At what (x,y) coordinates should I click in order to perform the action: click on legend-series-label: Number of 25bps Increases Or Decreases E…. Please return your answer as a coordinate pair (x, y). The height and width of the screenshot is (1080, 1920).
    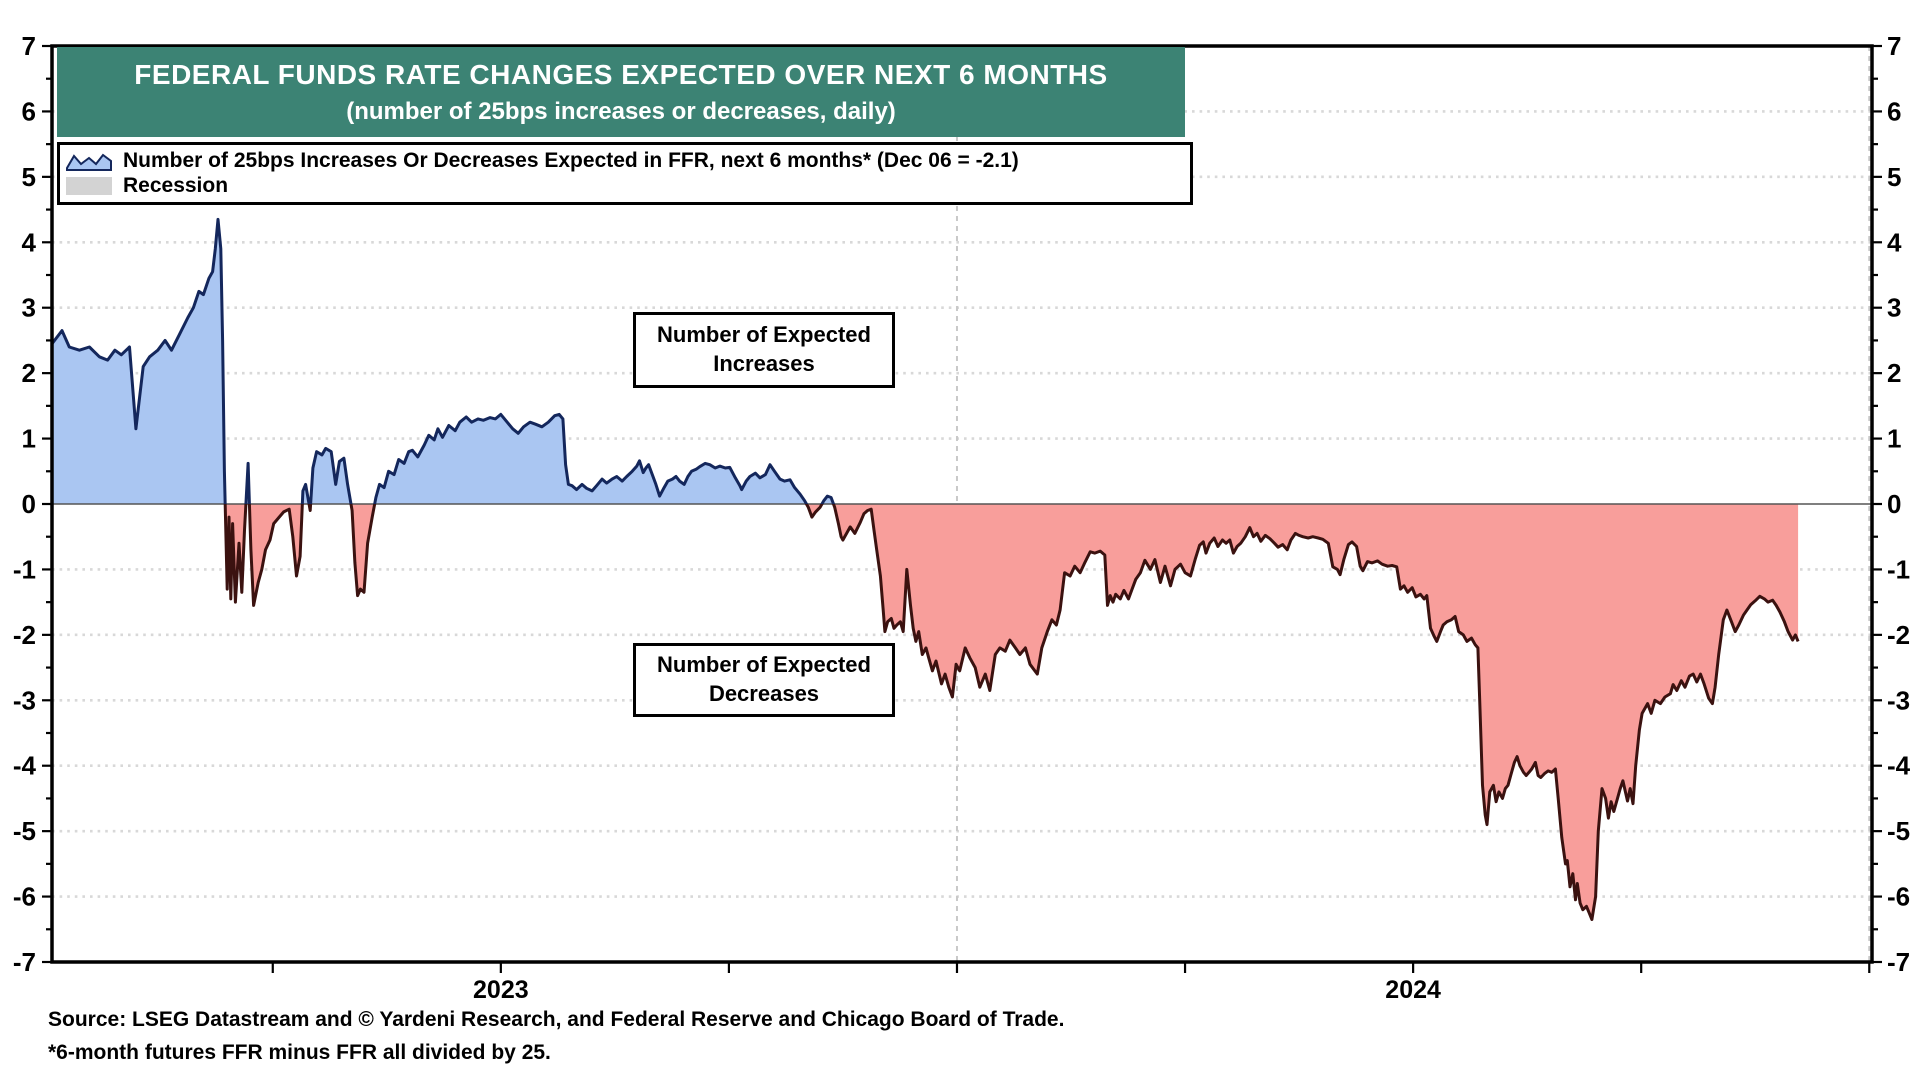
    Looking at the image, I should click on (571, 160).